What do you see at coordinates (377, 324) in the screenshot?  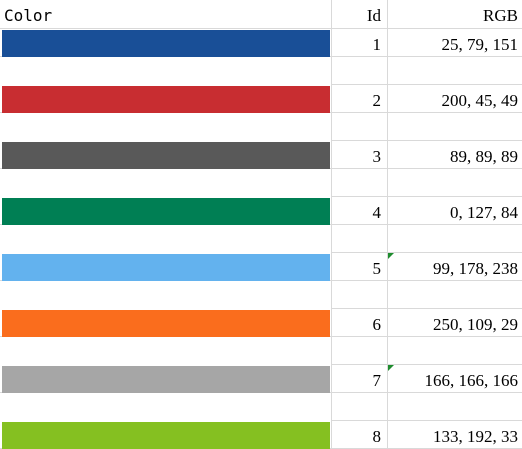 I see `id-cell: 6` at bounding box center [377, 324].